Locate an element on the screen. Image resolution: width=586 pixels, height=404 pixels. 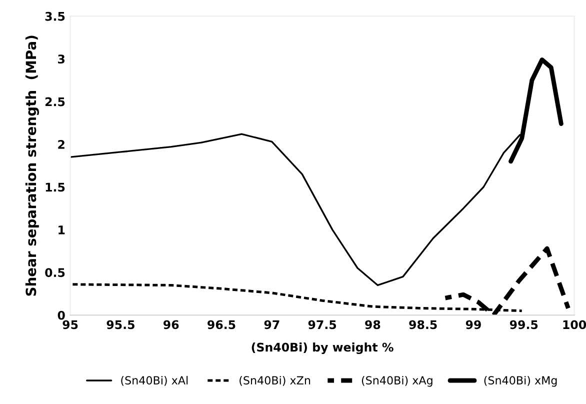
y-tick-label: 2.5 is located at coordinates (55, 101).